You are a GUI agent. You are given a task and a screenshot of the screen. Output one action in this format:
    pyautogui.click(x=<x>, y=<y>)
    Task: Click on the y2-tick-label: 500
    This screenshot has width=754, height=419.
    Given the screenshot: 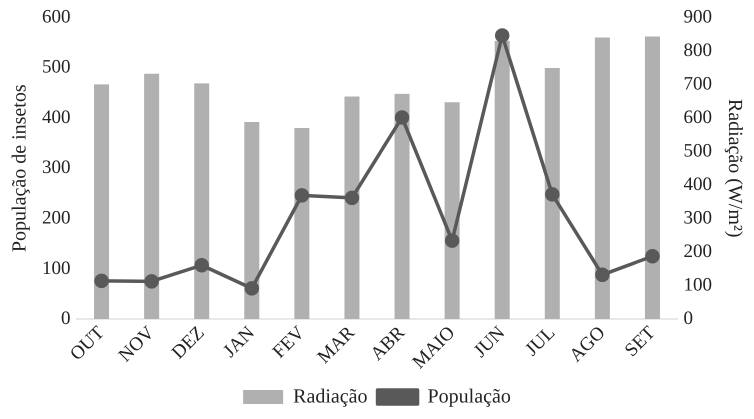 What is the action you would take?
    pyautogui.click(x=698, y=151)
    